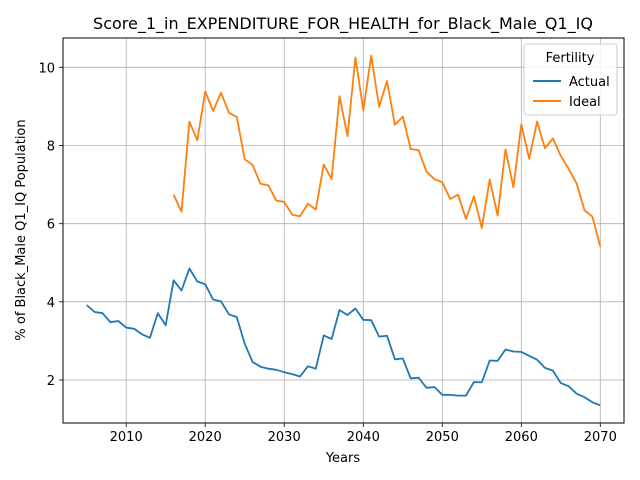 This screenshot has height=480, width=640. What do you see at coordinates (21, 229) in the screenshot?
I see `y-axis-label: % of Black_Male Q1_IQ Population` at bounding box center [21, 229].